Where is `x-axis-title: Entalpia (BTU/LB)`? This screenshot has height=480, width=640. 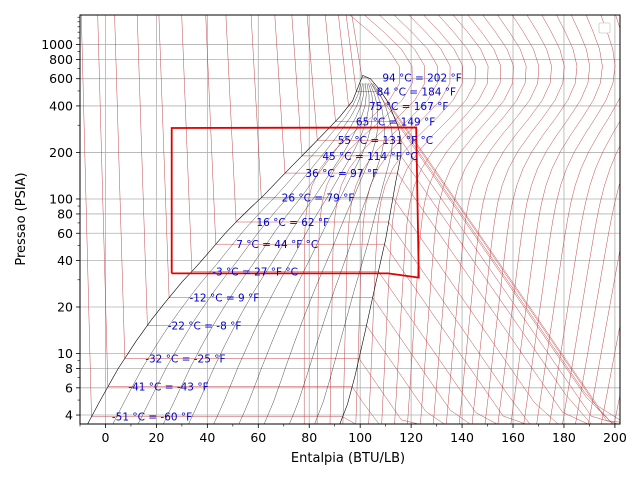 x-axis-title: Entalpia (BTU/LB) is located at coordinates (348, 458).